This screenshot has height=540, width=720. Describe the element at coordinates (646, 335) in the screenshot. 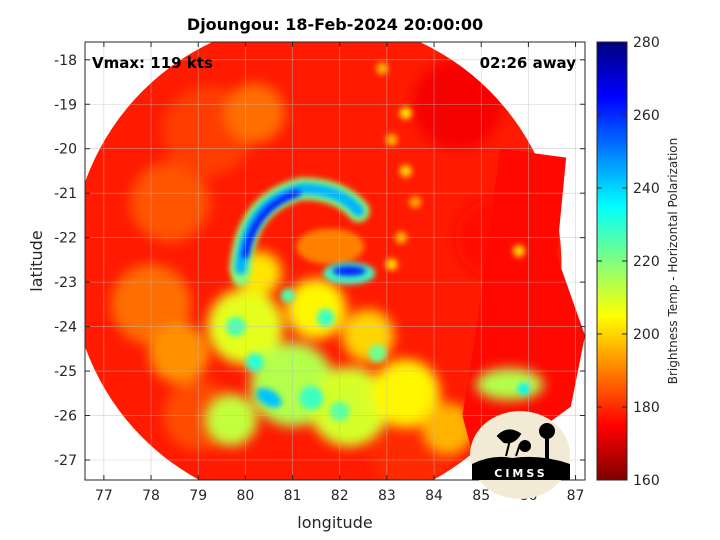

I see `colorbar-tick-label: 200` at that location.